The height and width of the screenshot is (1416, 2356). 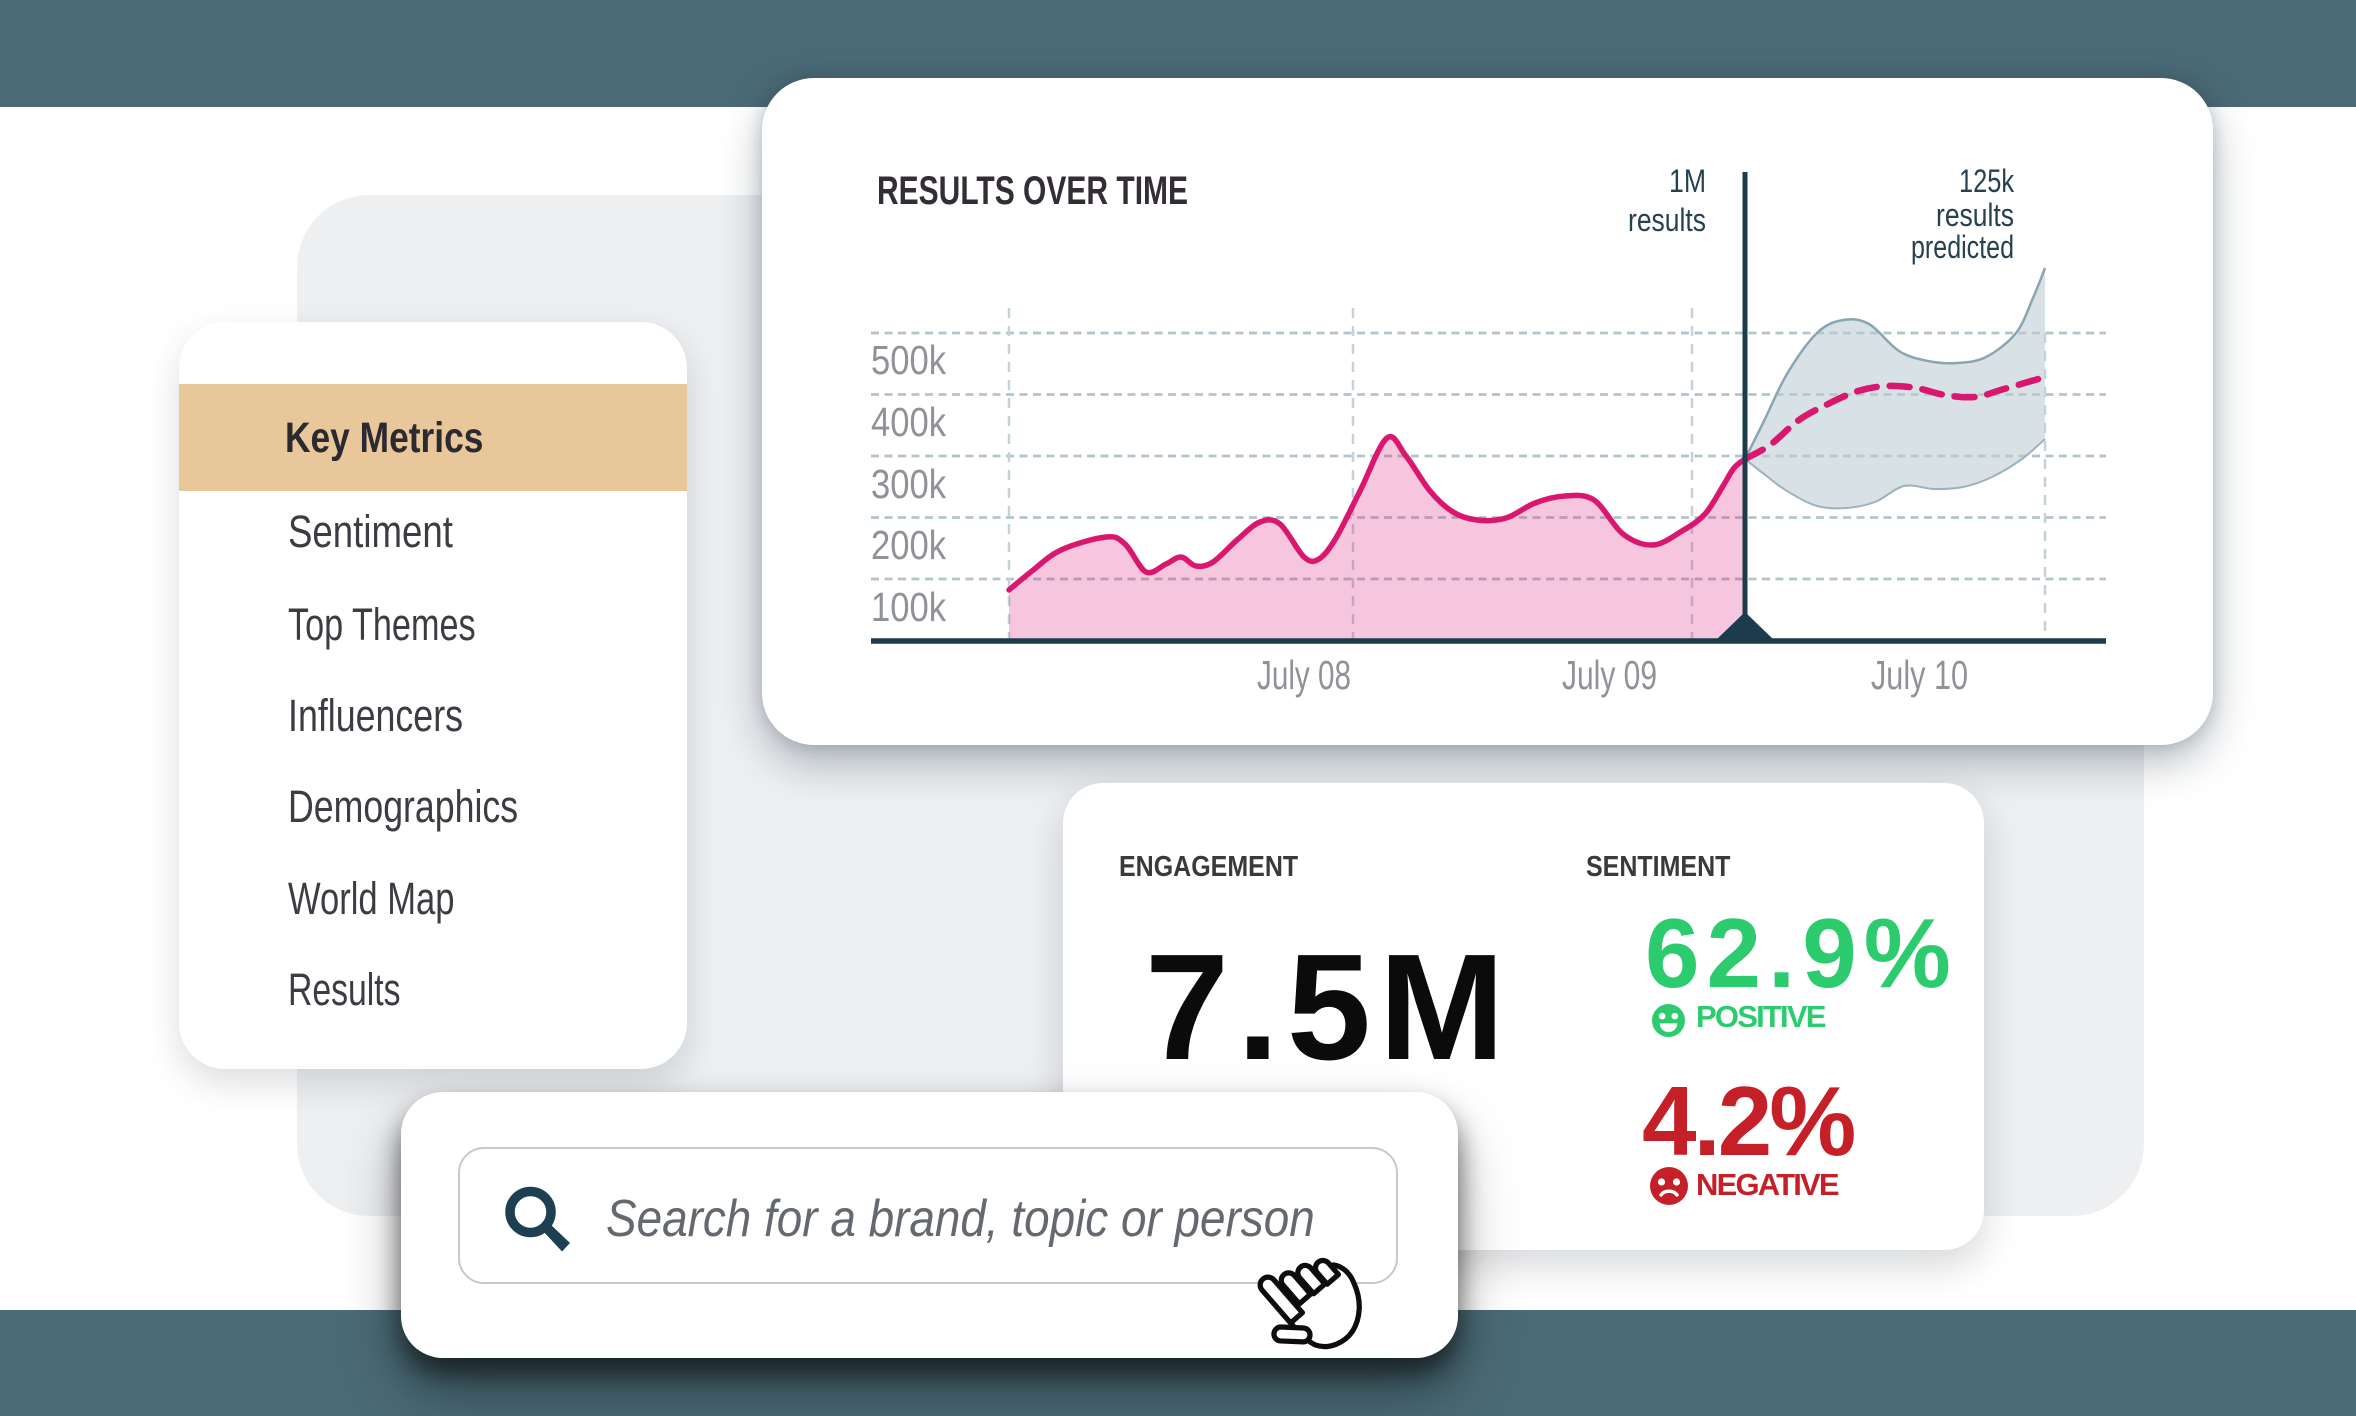 What do you see at coordinates (1609, 675) in the screenshot?
I see `svg-text: July 09` at bounding box center [1609, 675].